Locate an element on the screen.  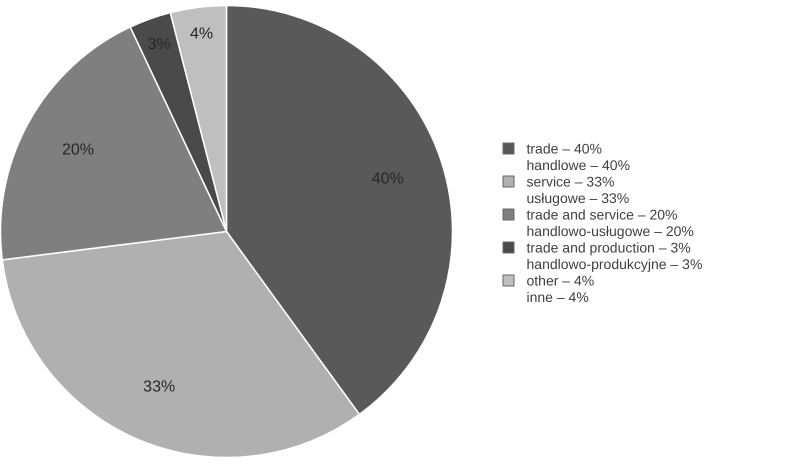
data-label: 4% is located at coordinates (202, 34).